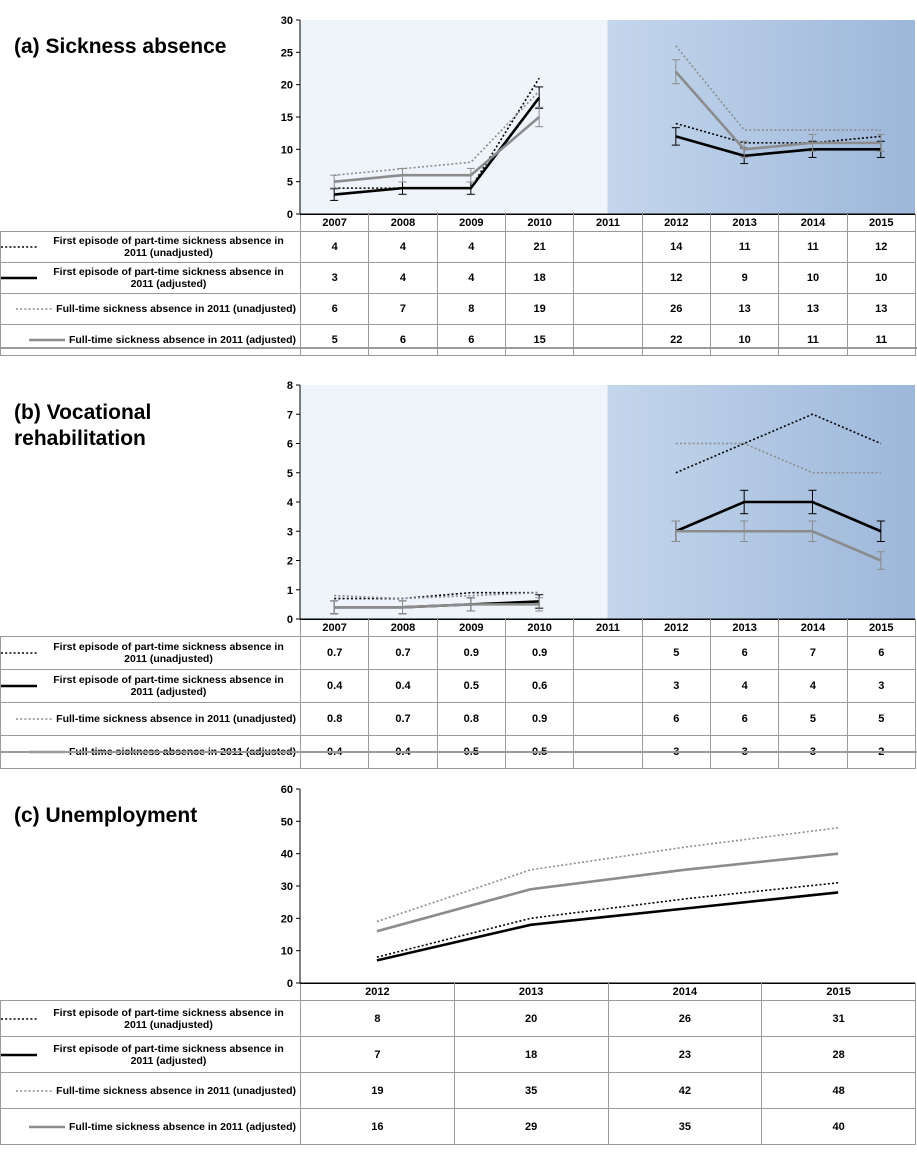 This screenshot has width=917, height=1175. I want to click on y-tick-label: 30, so click(287, 21).